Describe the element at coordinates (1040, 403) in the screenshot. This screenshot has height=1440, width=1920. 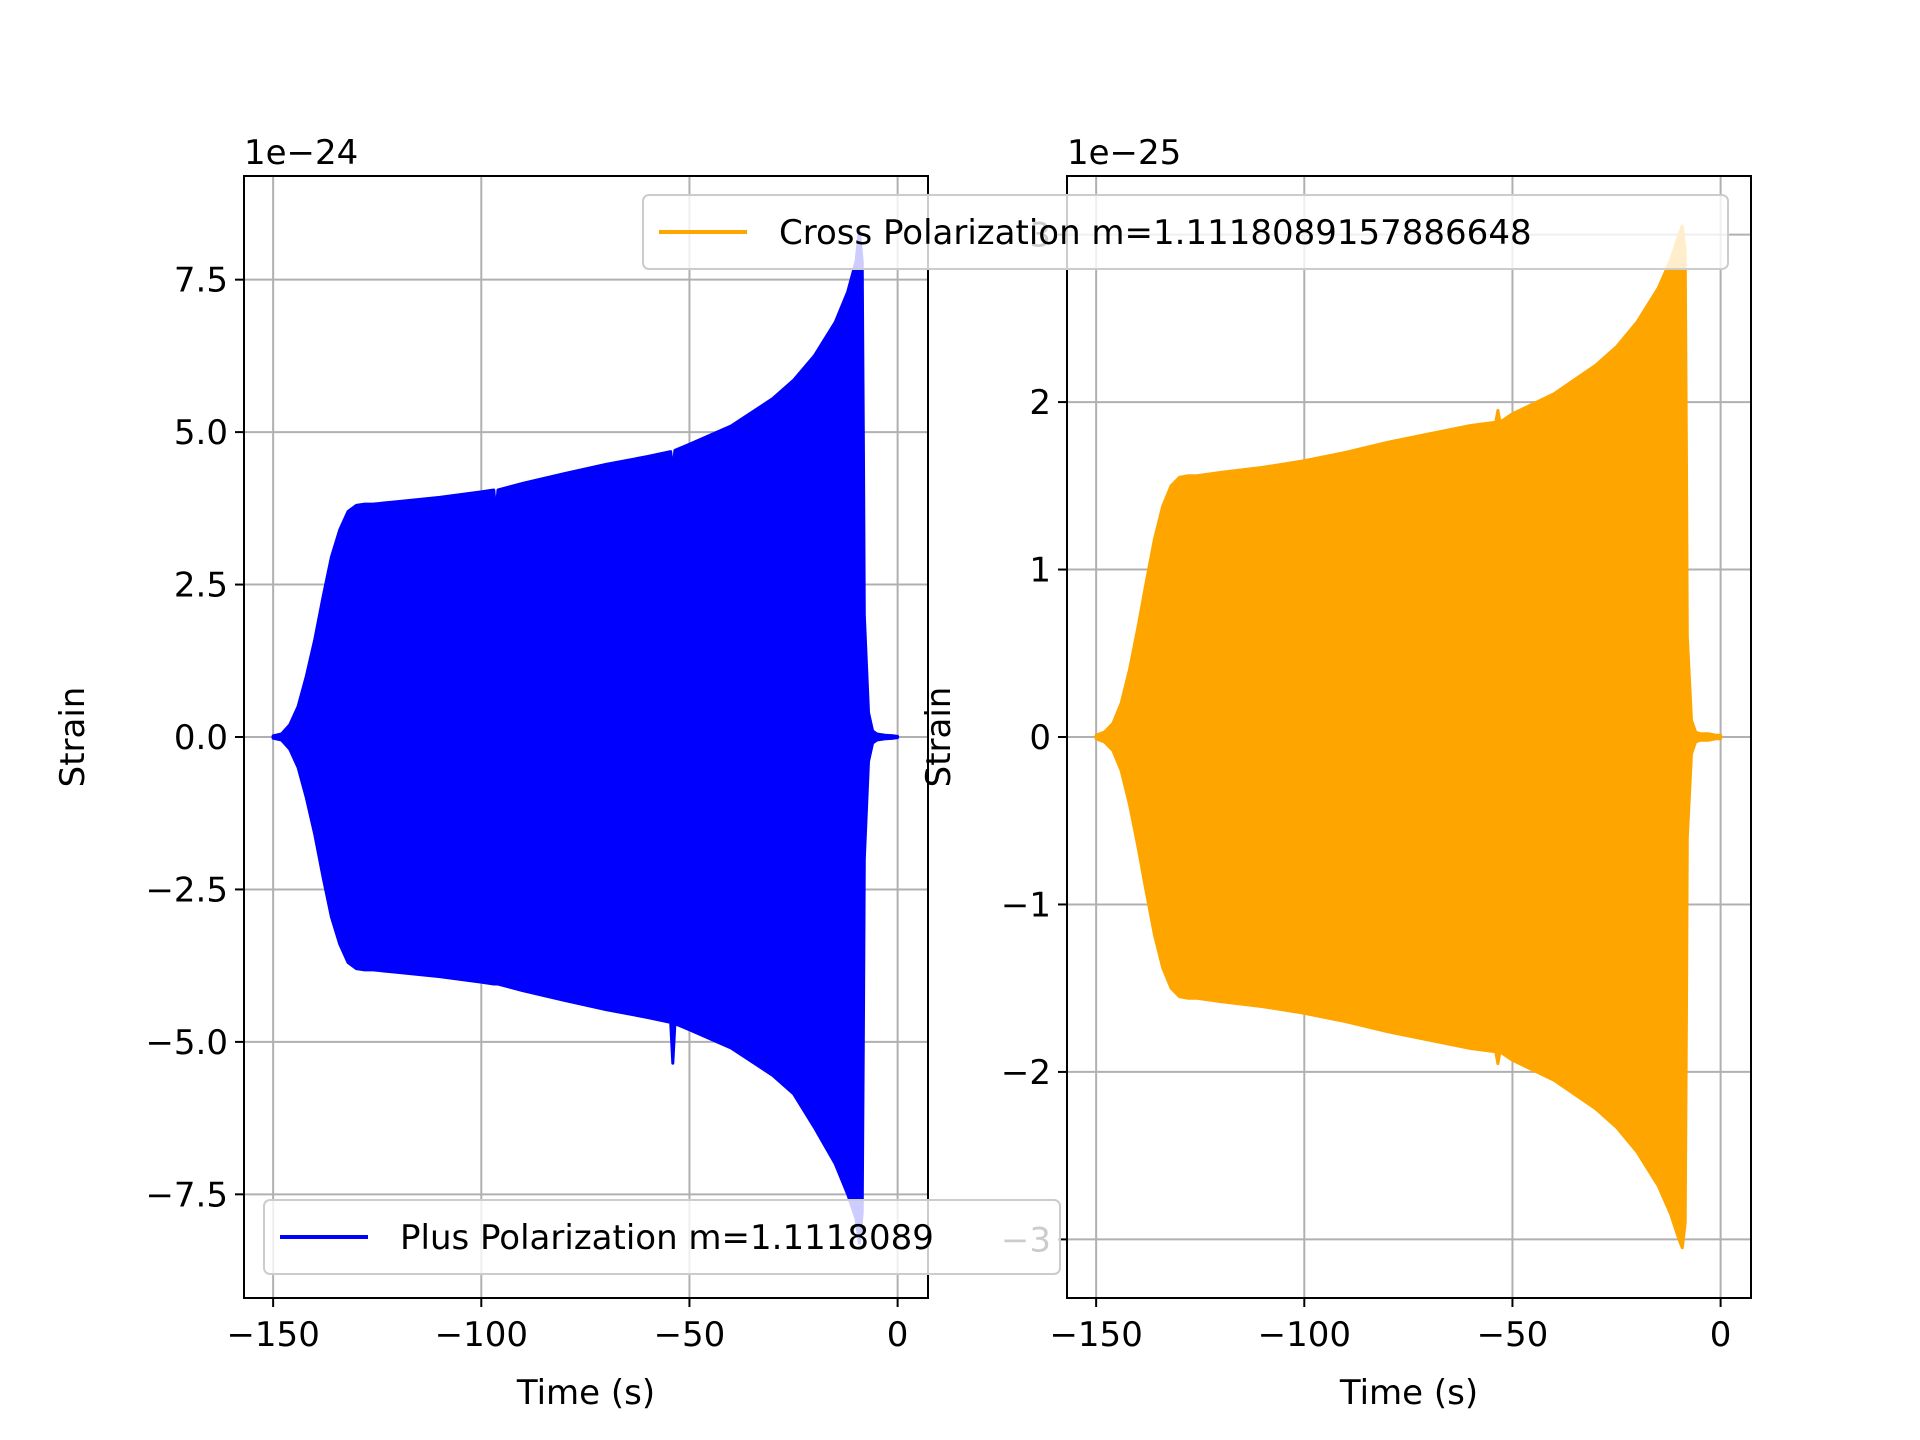
I see `right-y-tick-label: 2` at that location.